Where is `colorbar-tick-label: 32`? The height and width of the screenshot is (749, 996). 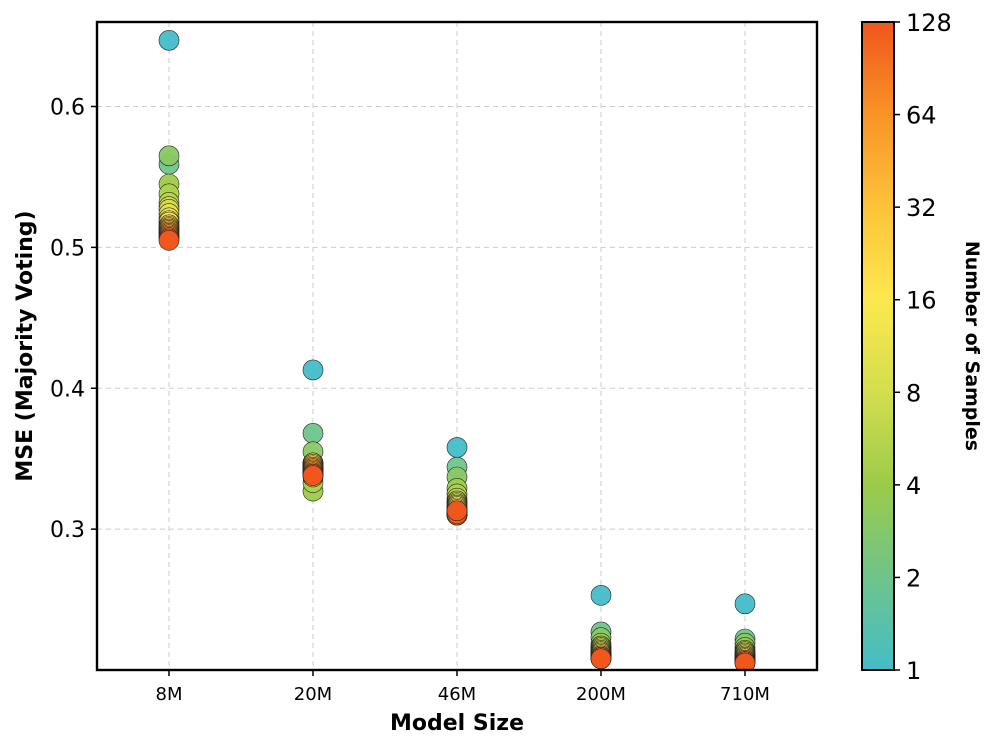
colorbar-tick-label: 32 is located at coordinates (921, 208).